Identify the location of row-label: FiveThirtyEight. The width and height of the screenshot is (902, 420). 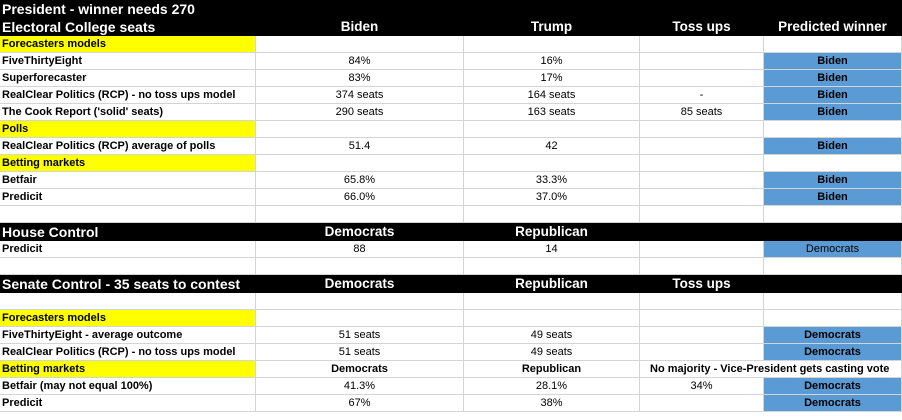
(128, 61).